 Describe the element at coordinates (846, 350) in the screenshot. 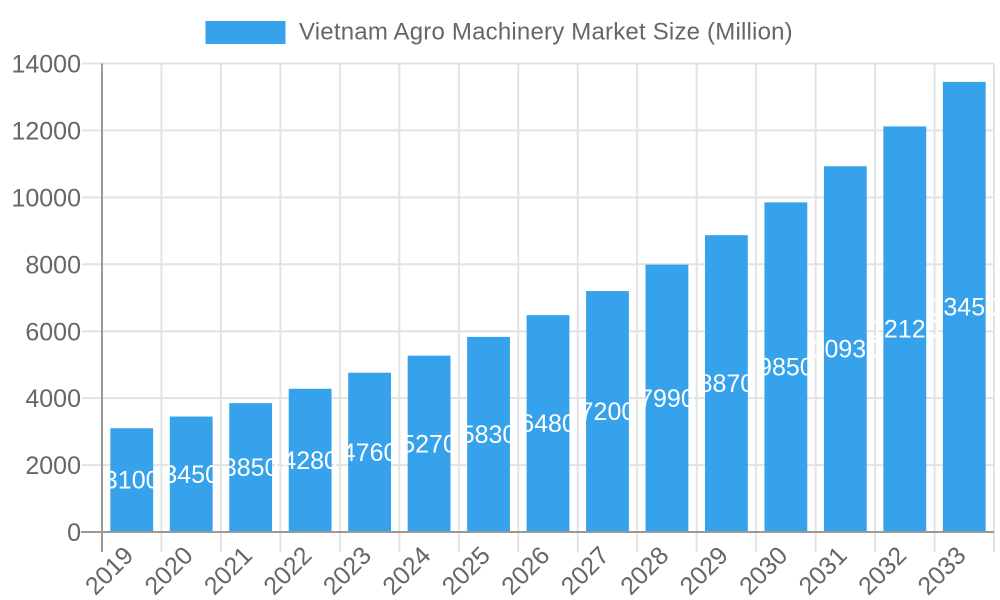

I see `svg-text: 10930` at that location.